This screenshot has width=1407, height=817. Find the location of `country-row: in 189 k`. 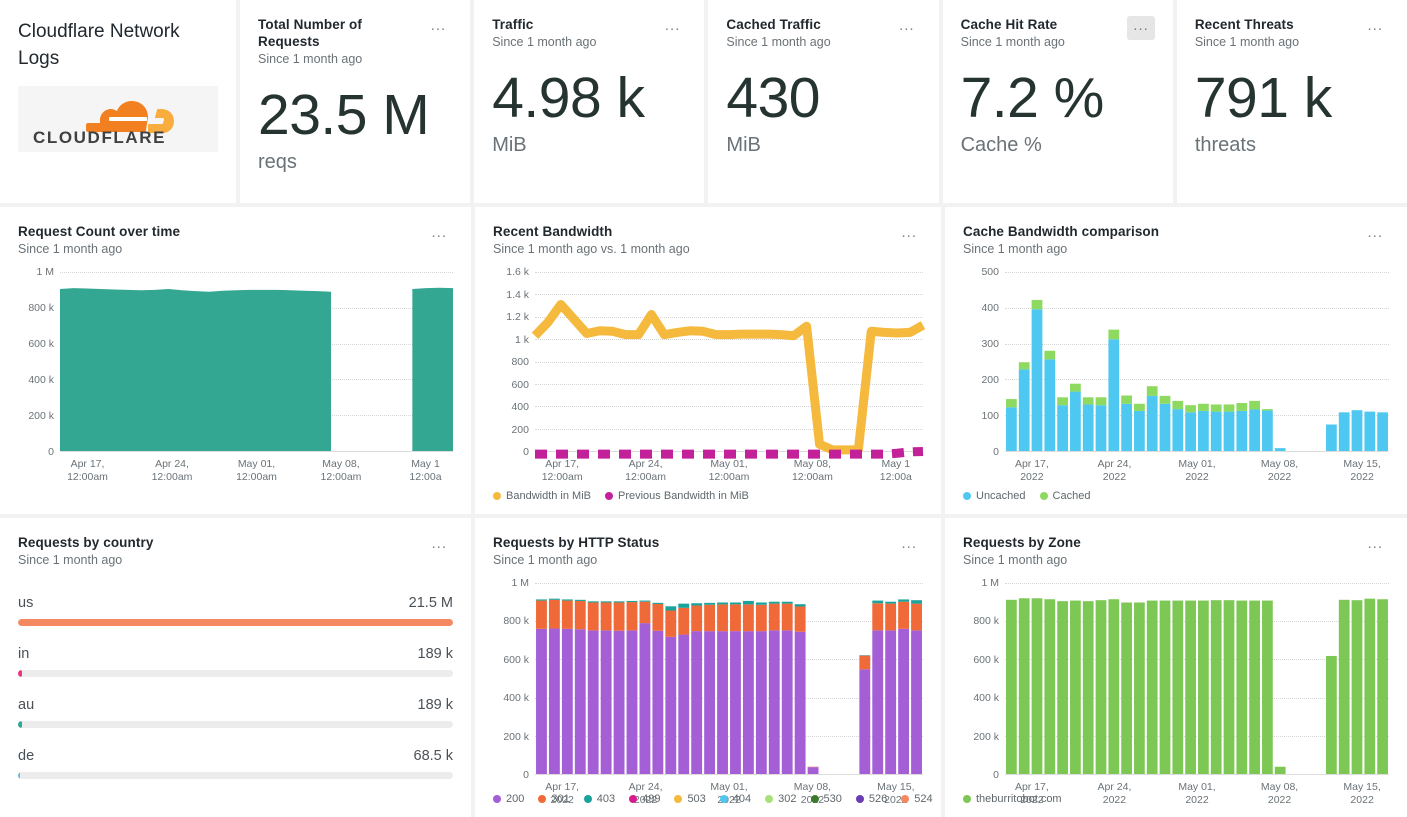

country-row: in 189 k is located at coordinates (235, 661).